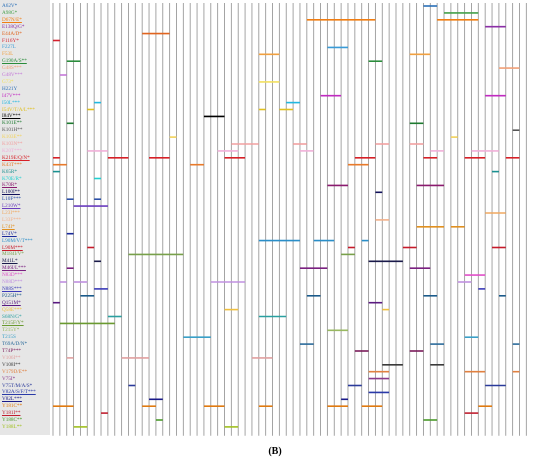 The height and width of the screenshot is (465, 550). I want to click on mutation-label: N88S***, so click(12, 288).